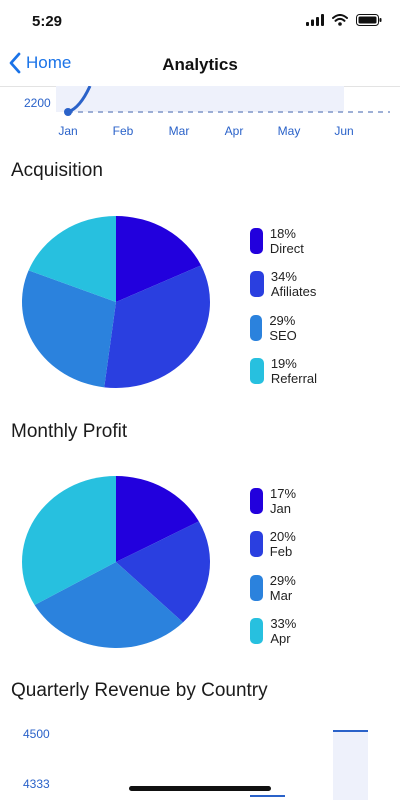 Image resolution: width=400 pixels, height=800 pixels. Describe the element at coordinates (283, 631) in the screenshot. I see `legend-label: 33% Apr` at that location.